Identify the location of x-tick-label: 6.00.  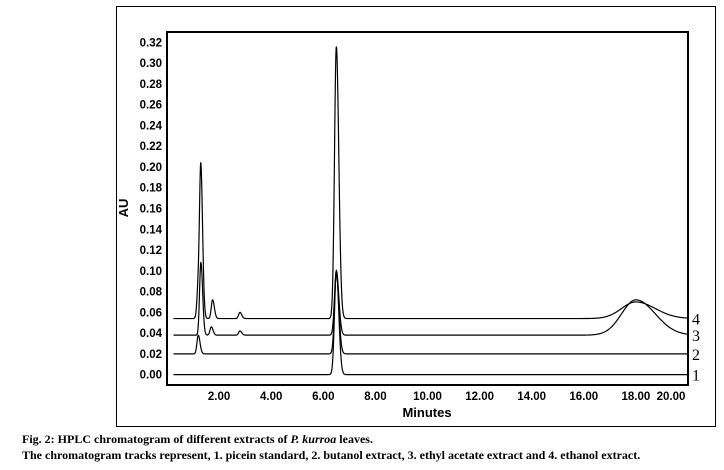
(323, 397).